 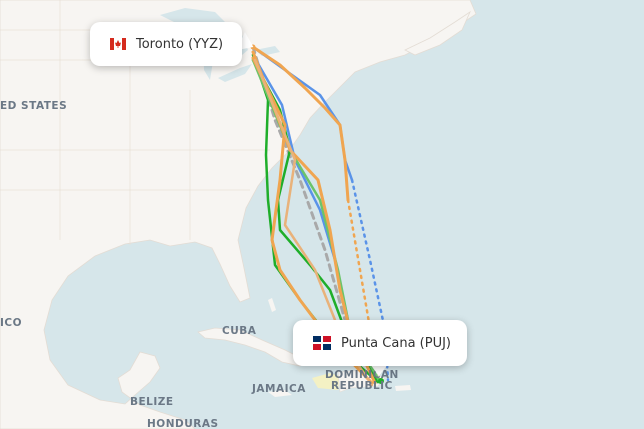 I want to click on nova-scotia-land, so click(x=437, y=33).